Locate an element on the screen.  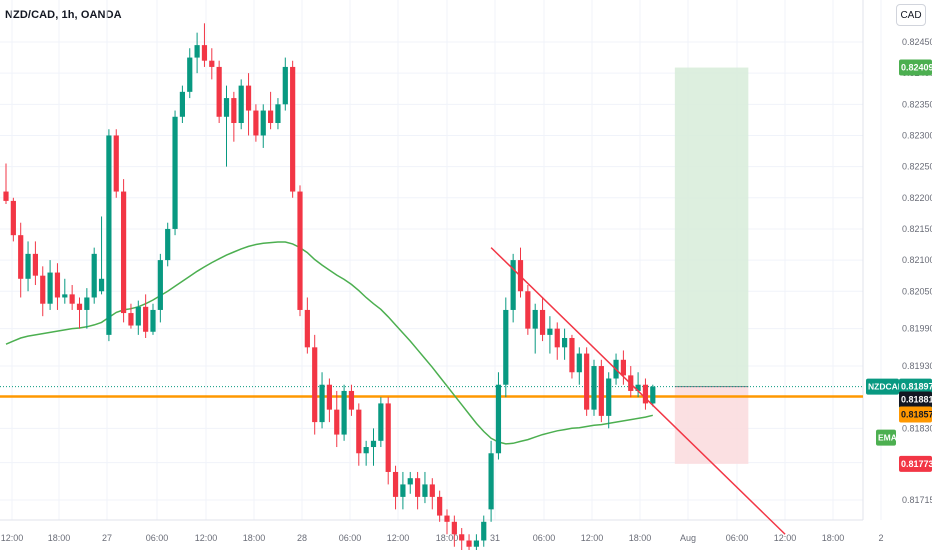
y-tick-label: 0.82200 is located at coordinates (917, 198).